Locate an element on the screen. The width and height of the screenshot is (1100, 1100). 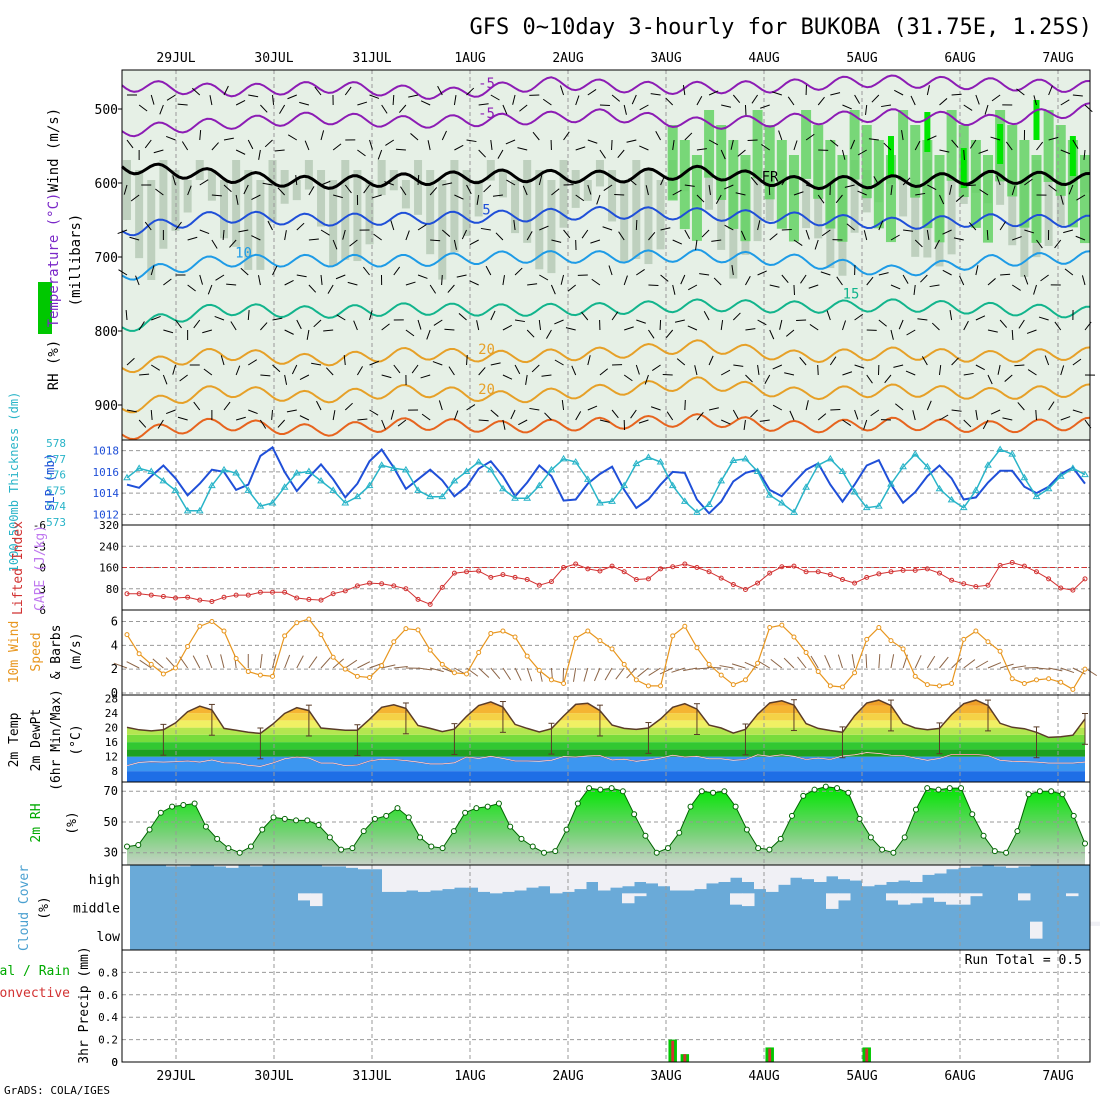
thk-tick-label: 573 is located at coordinates (56, 522).